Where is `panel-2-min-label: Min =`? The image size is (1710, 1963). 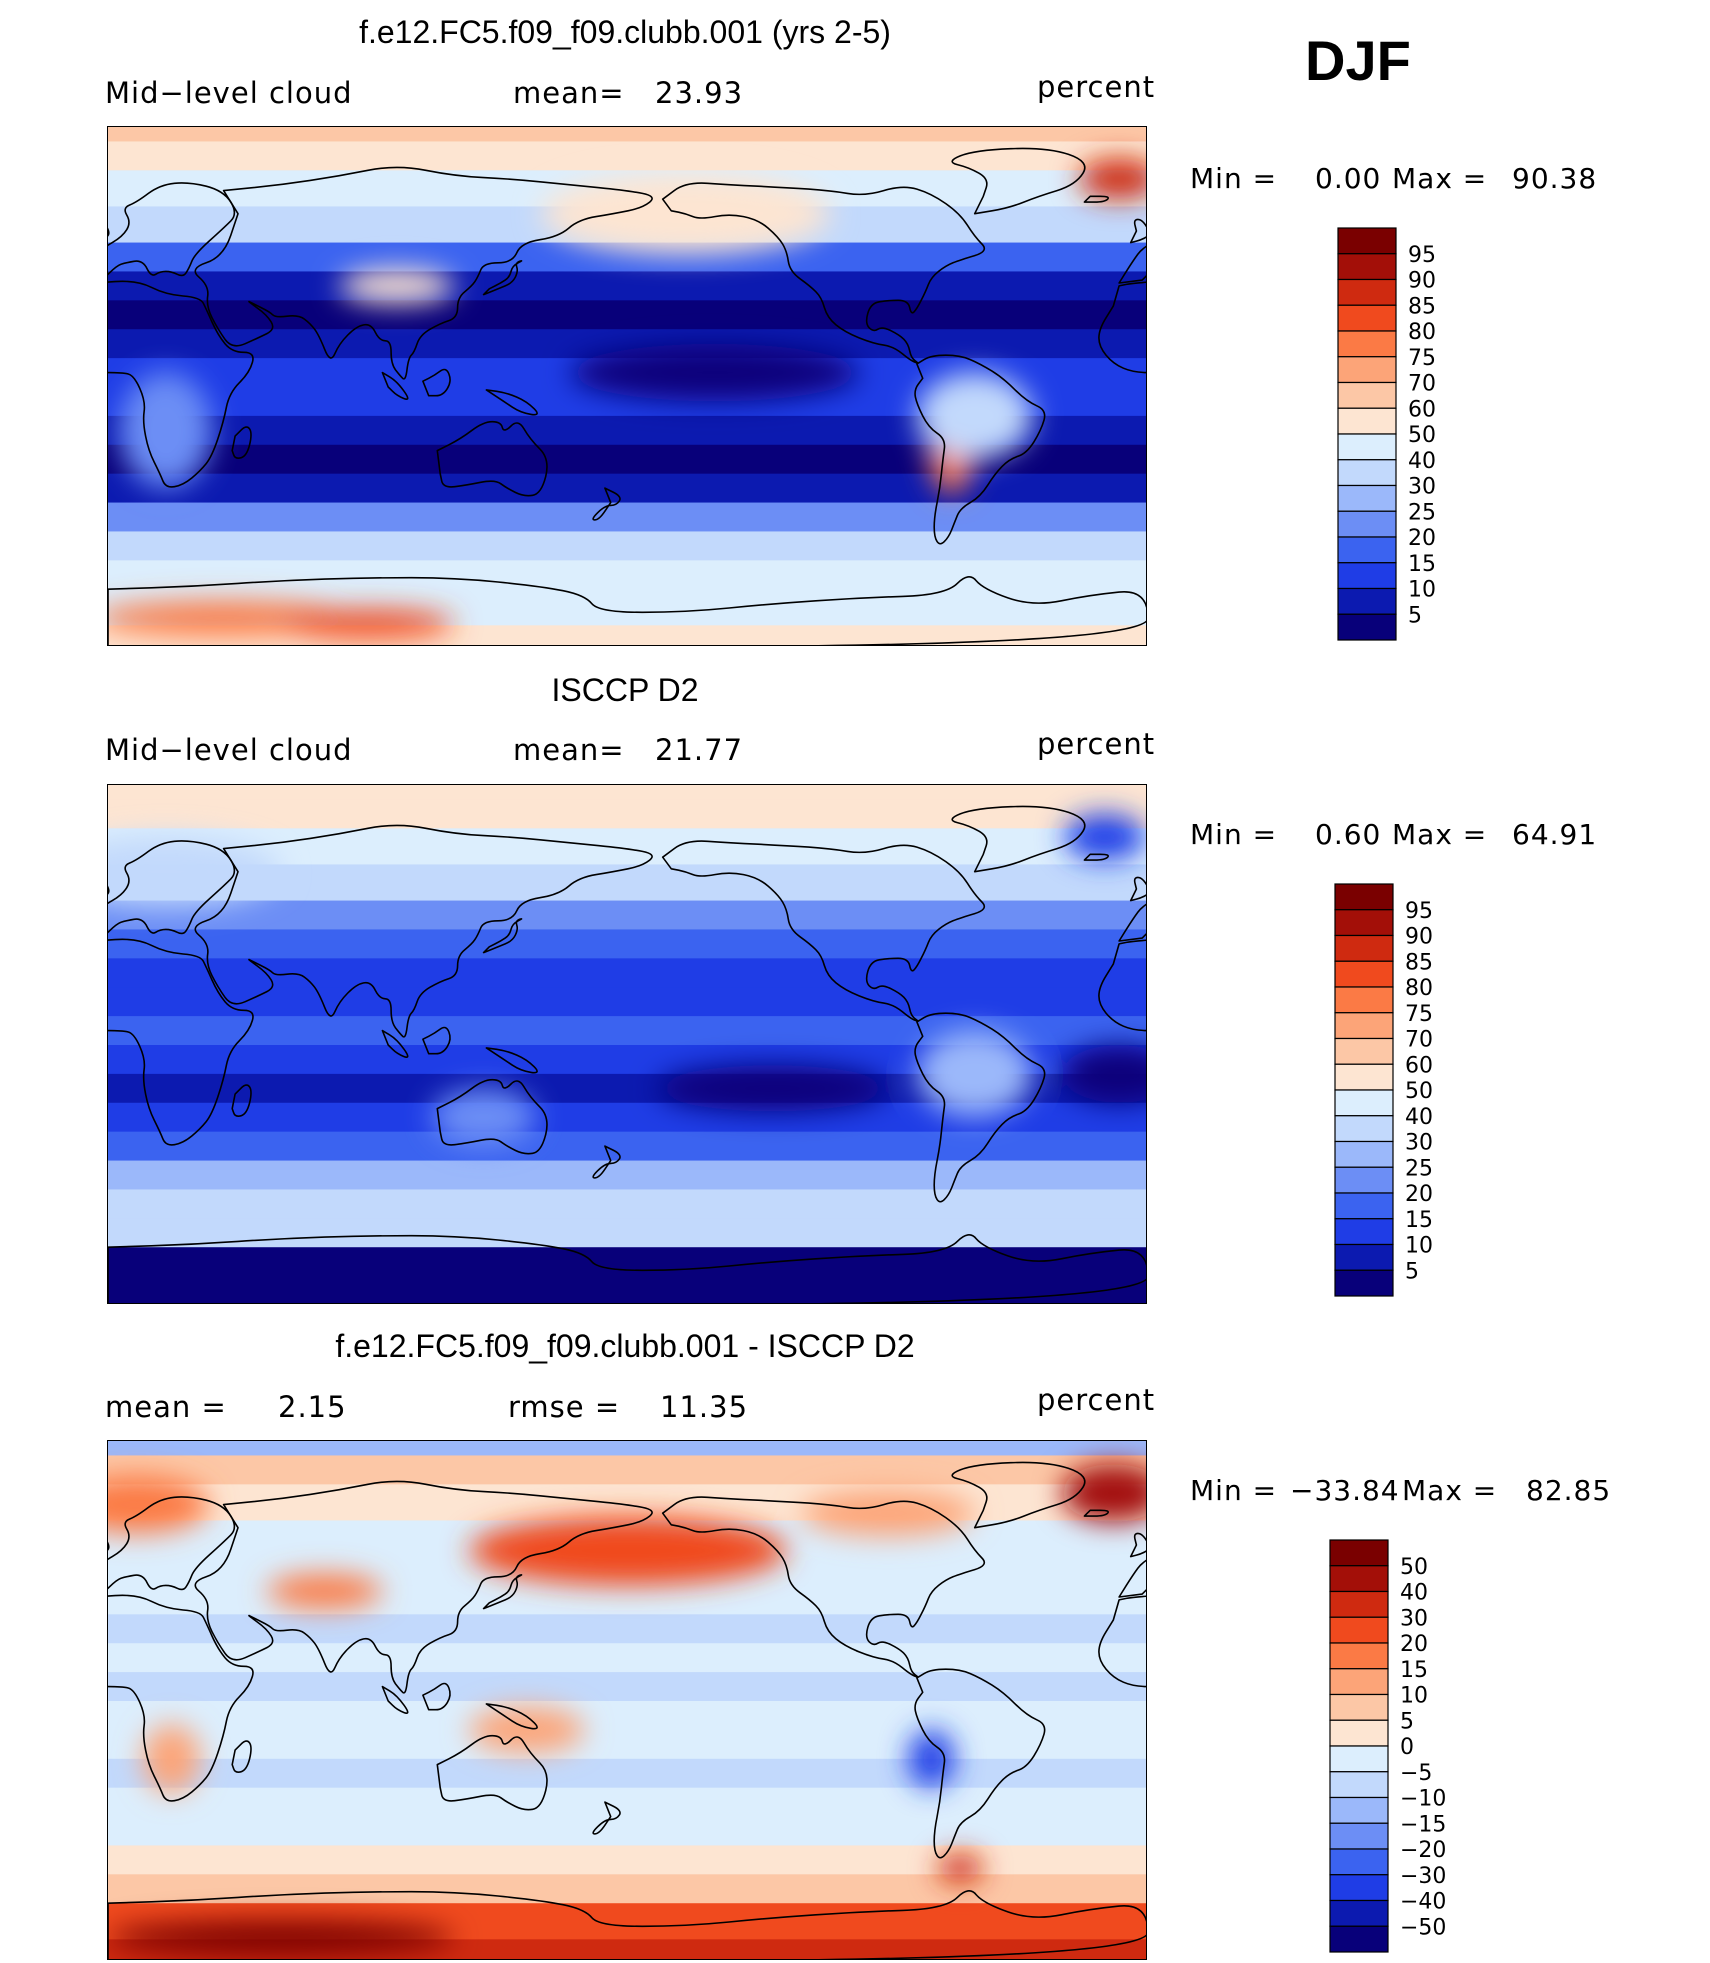 panel-2-min-label: Min = is located at coordinates (1234, 834).